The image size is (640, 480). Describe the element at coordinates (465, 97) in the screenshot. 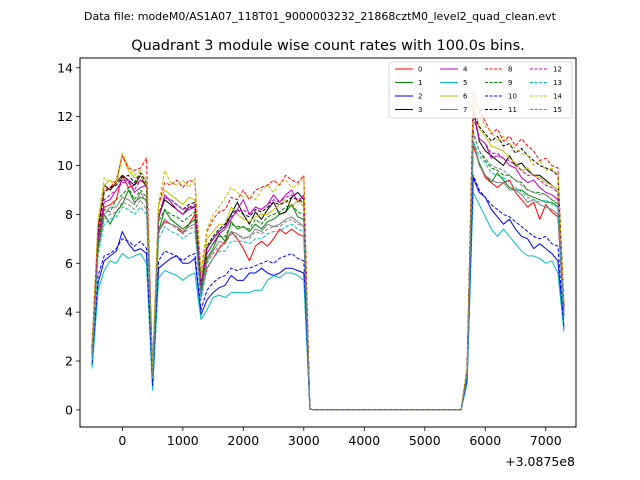

I see `legend-label: 6` at that location.